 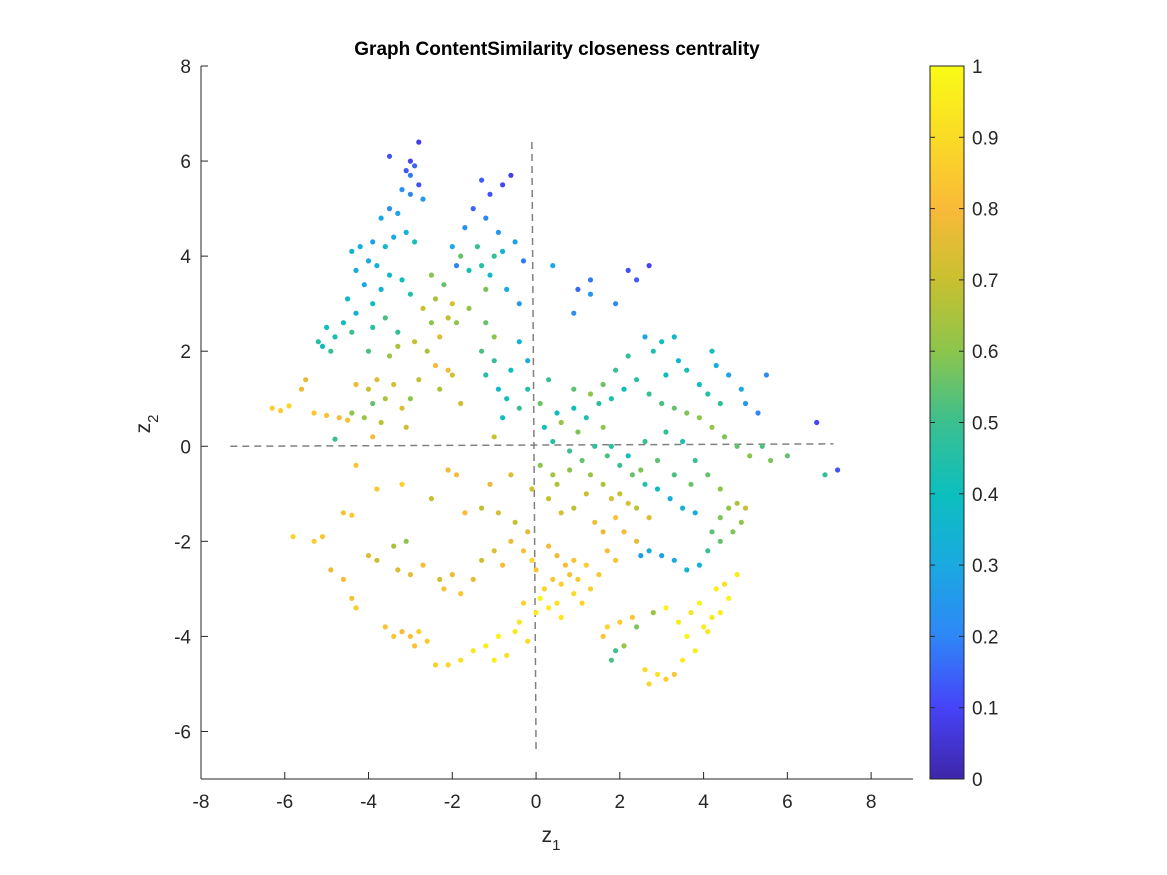 What do you see at coordinates (153, 419) in the screenshot?
I see `y-axis-label-subscript: 2` at bounding box center [153, 419].